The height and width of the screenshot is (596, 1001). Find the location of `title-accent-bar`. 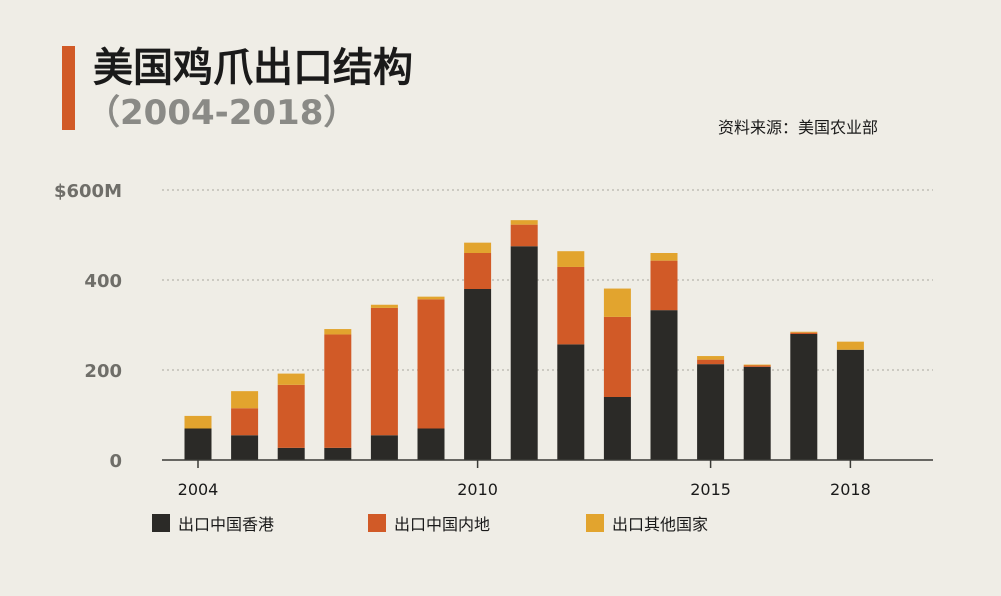

title-accent-bar is located at coordinates (68, 88).